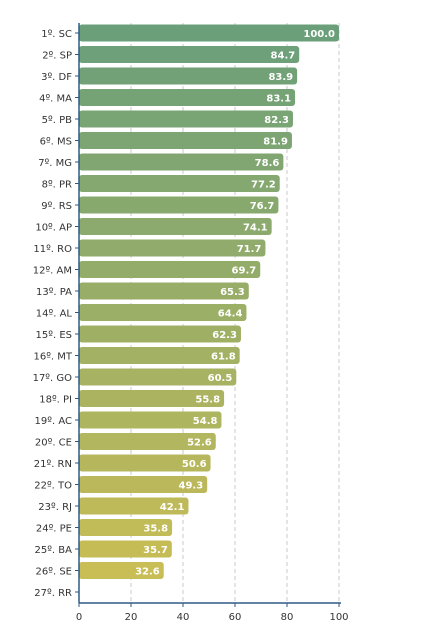 Image resolution: width=425 pixels, height=637 pixels. I want to click on bar-value-label: 84.7, so click(283, 56).